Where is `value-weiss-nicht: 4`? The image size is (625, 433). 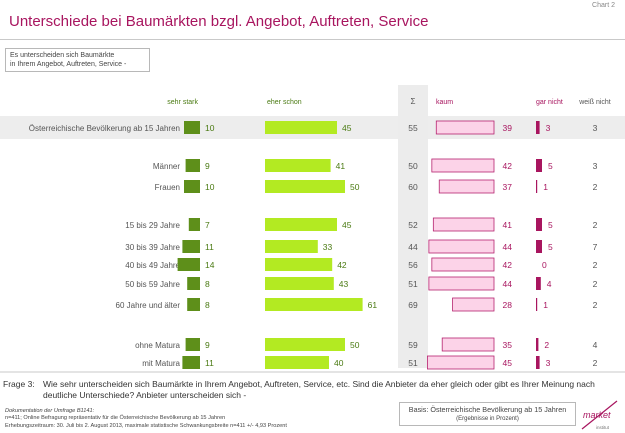
value-weiss-nicht: 4 is located at coordinates (595, 345).